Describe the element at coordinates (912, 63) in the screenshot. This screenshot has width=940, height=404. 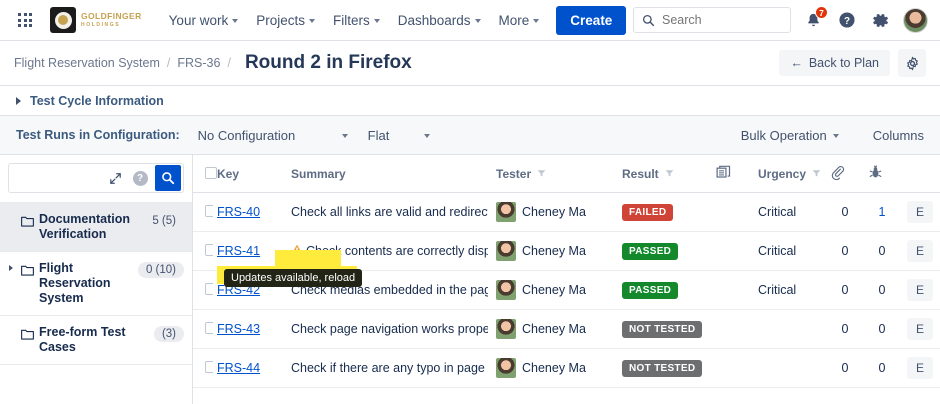
I see `page-settings-button` at that location.